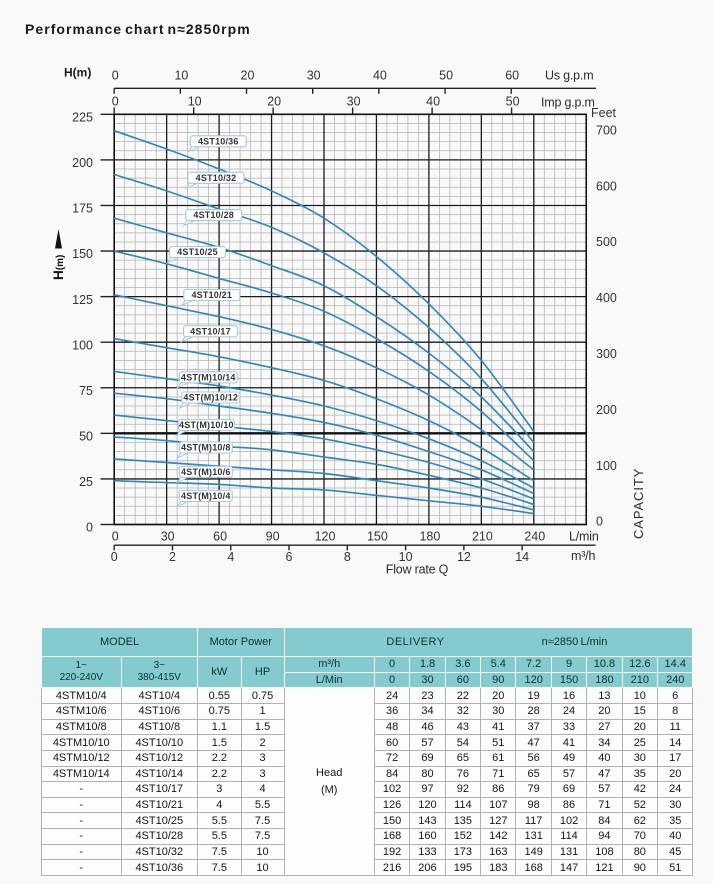  Describe the element at coordinates (522, 557) in the screenshot. I see `svg-text: 14` at that location.